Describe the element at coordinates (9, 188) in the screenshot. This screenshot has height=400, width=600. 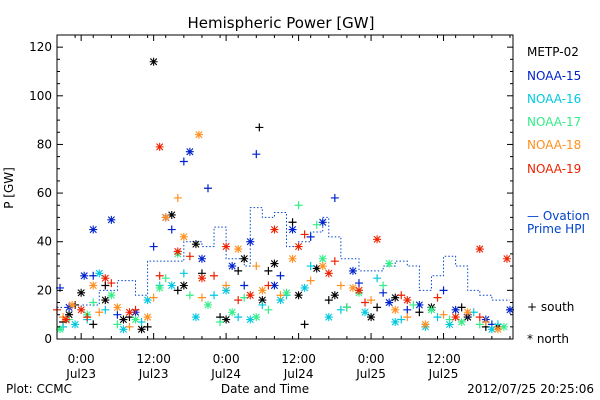
I see `y-axis-label: P [GW]` at that location.